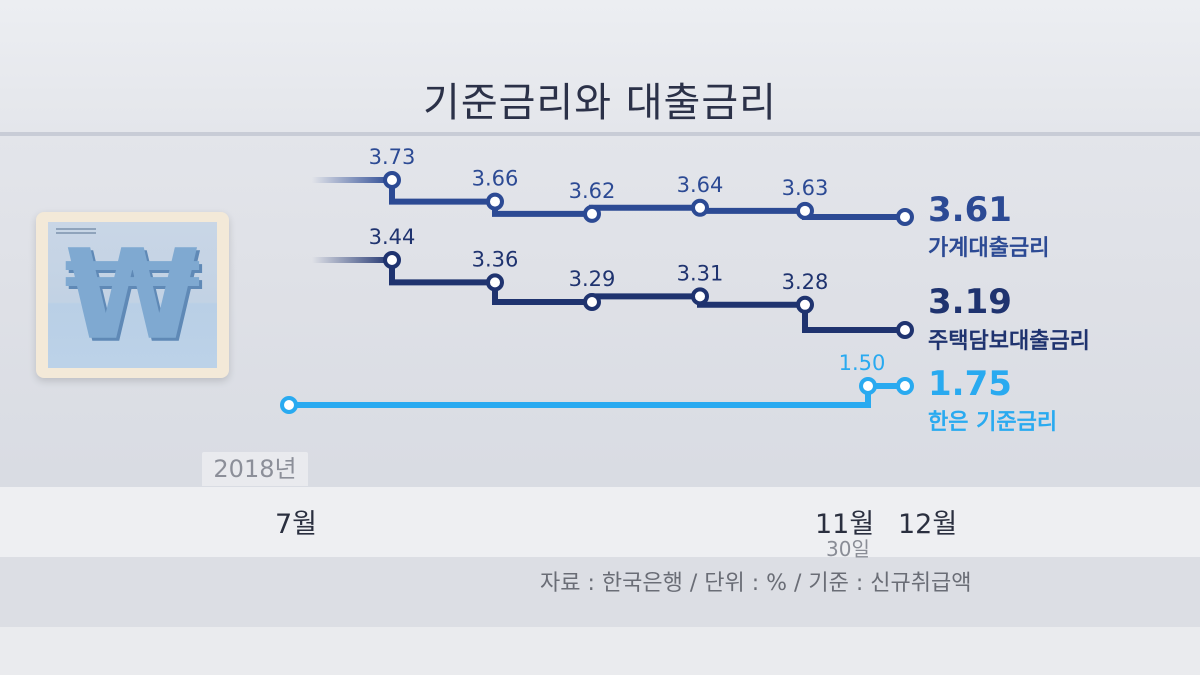 This screenshot has width=1200, height=675. Describe the element at coordinates (592, 279) in the screenshot. I see `data-label-mortgage-2: 3.29` at that location.